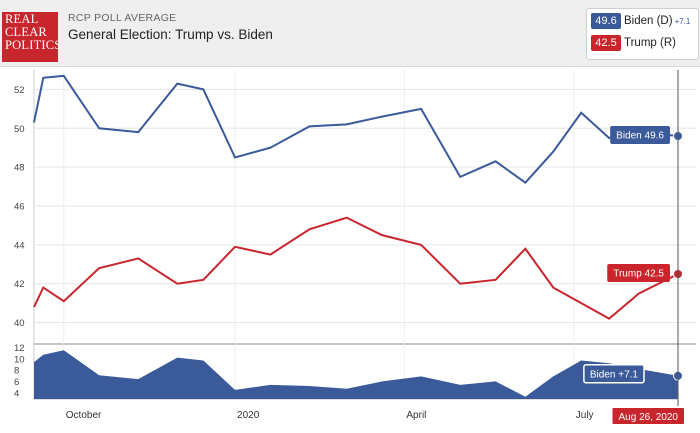 Image resolution: width=700 pixels, height=433 pixels. I want to click on legend-biden-value: 49.6, so click(606, 21).